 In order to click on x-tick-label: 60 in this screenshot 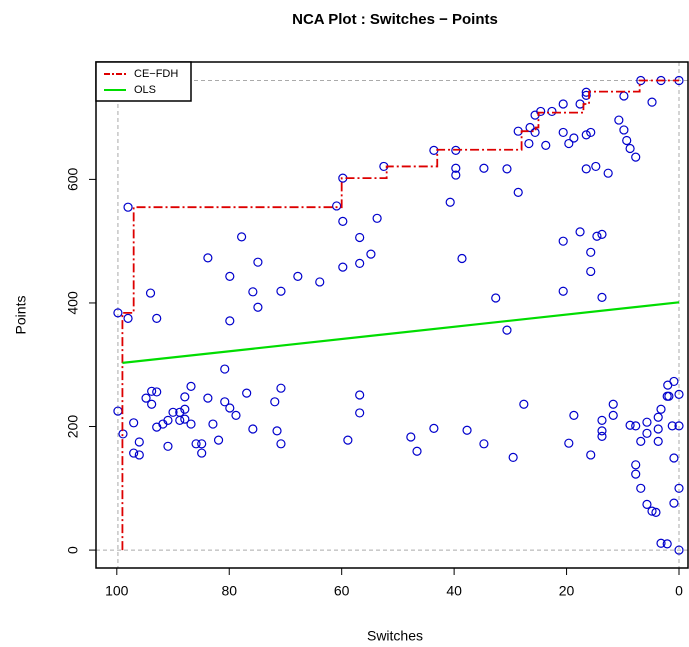, I will do `click(342, 591)`.